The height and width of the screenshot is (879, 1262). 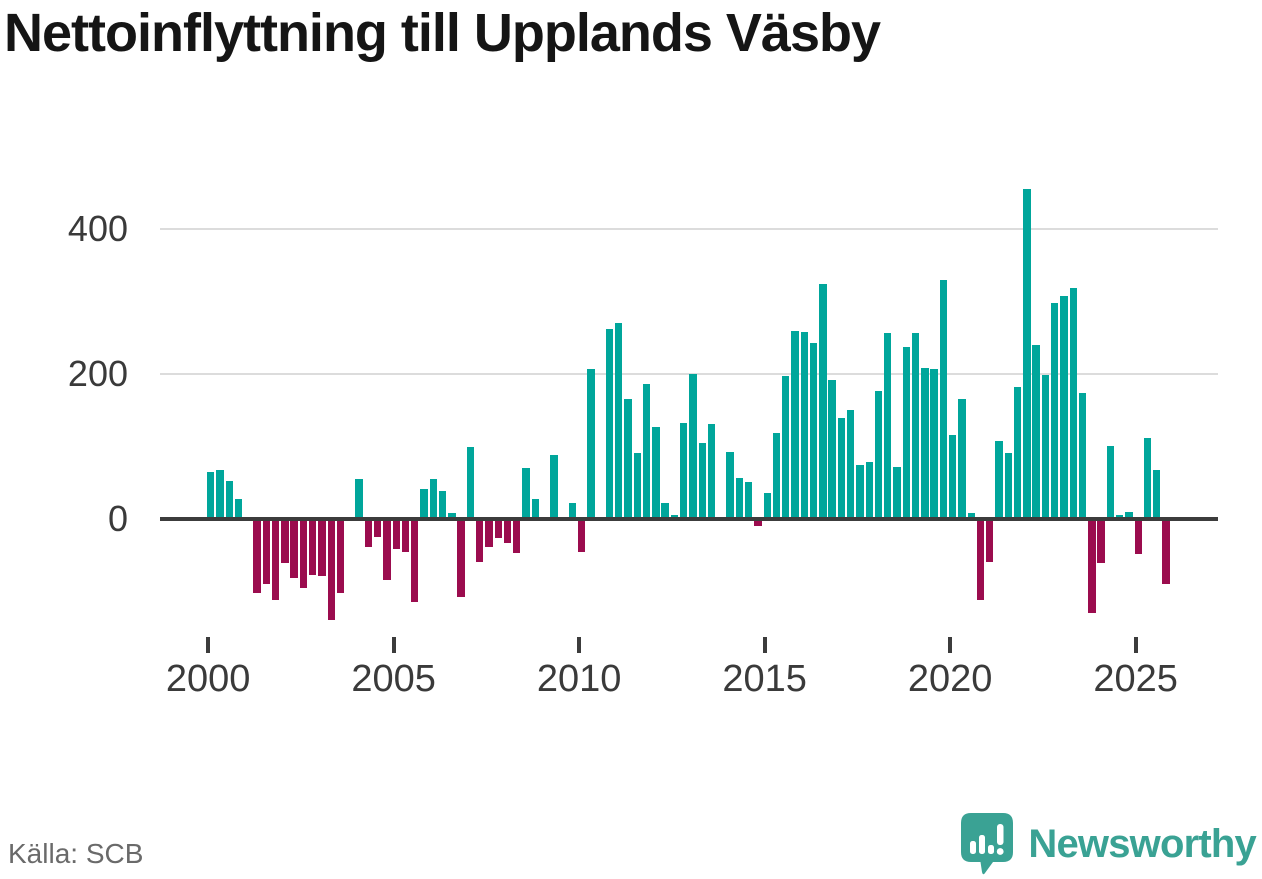 I want to click on newsworthy-logo: Newsworthy, so click(x=1108, y=844).